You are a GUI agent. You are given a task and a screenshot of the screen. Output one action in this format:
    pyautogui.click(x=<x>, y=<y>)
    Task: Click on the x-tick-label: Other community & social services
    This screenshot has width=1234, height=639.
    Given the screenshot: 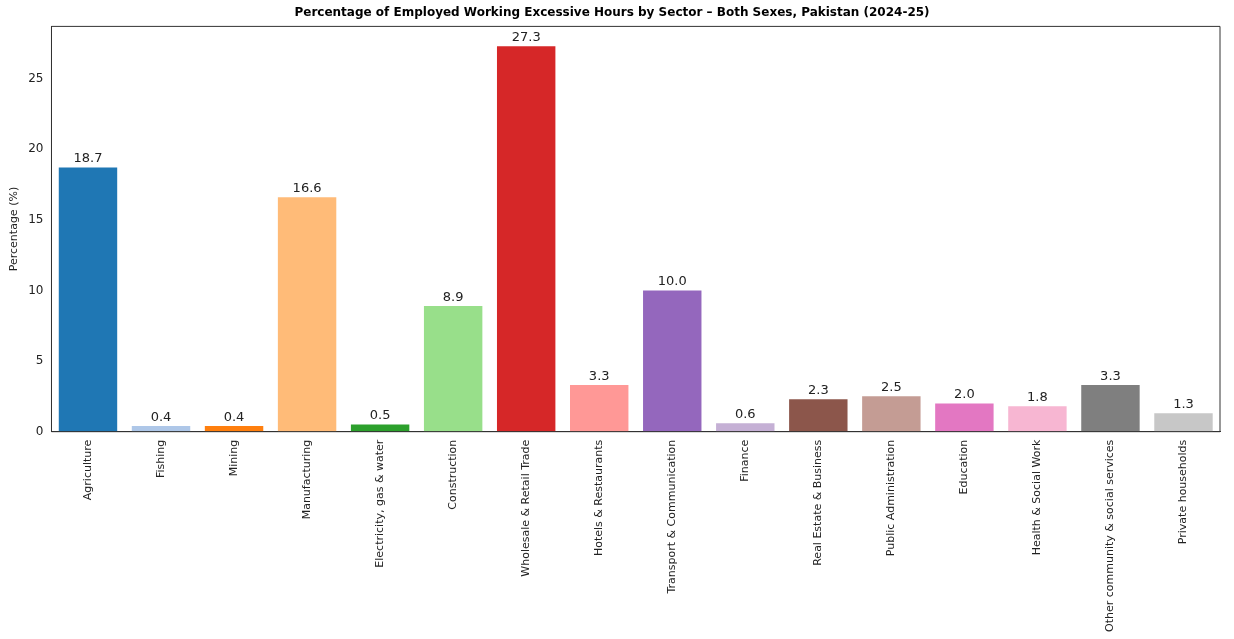 What is the action you would take?
    pyautogui.click(x=1110, y=536)
    